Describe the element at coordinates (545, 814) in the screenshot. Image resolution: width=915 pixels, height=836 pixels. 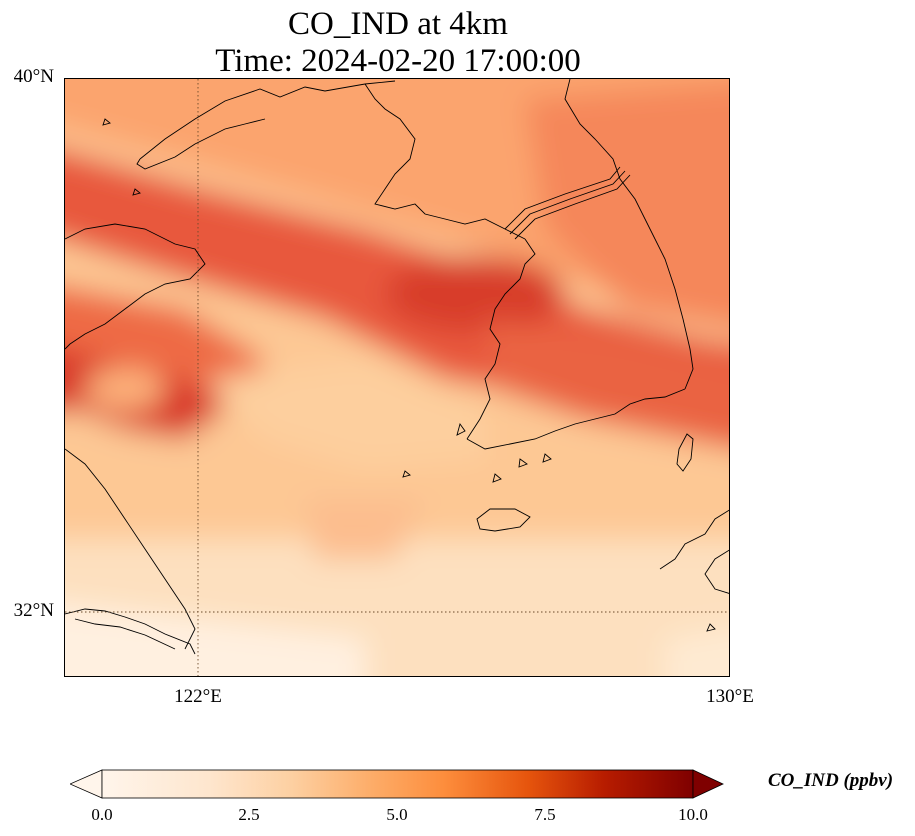
I see `colorbar-tick-3: 7.5` at that location.